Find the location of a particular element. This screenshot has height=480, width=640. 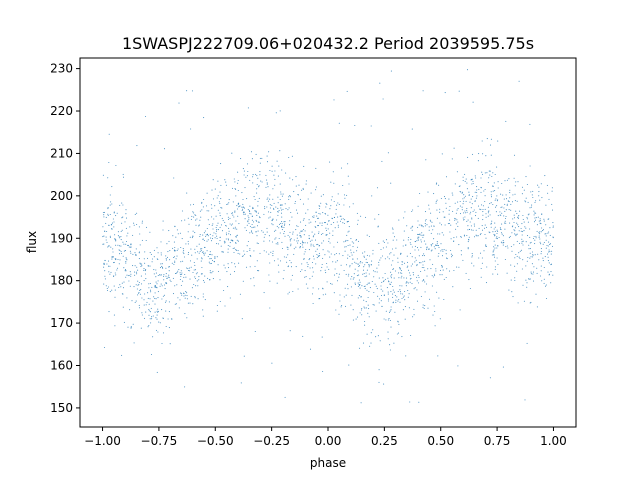

y-tick-label: 230 is located at coordinates (61, 69).